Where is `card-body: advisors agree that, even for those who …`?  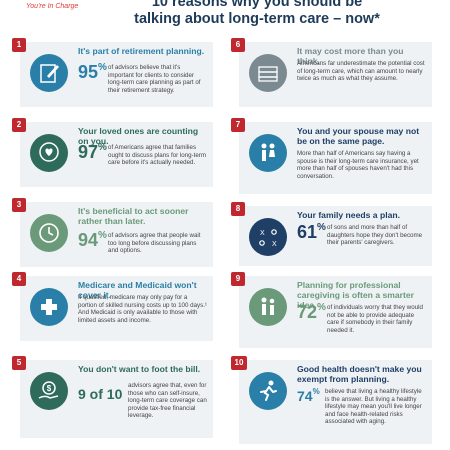 card-body: advisors agree that, even for those who … is located at coordinates (167, 401).